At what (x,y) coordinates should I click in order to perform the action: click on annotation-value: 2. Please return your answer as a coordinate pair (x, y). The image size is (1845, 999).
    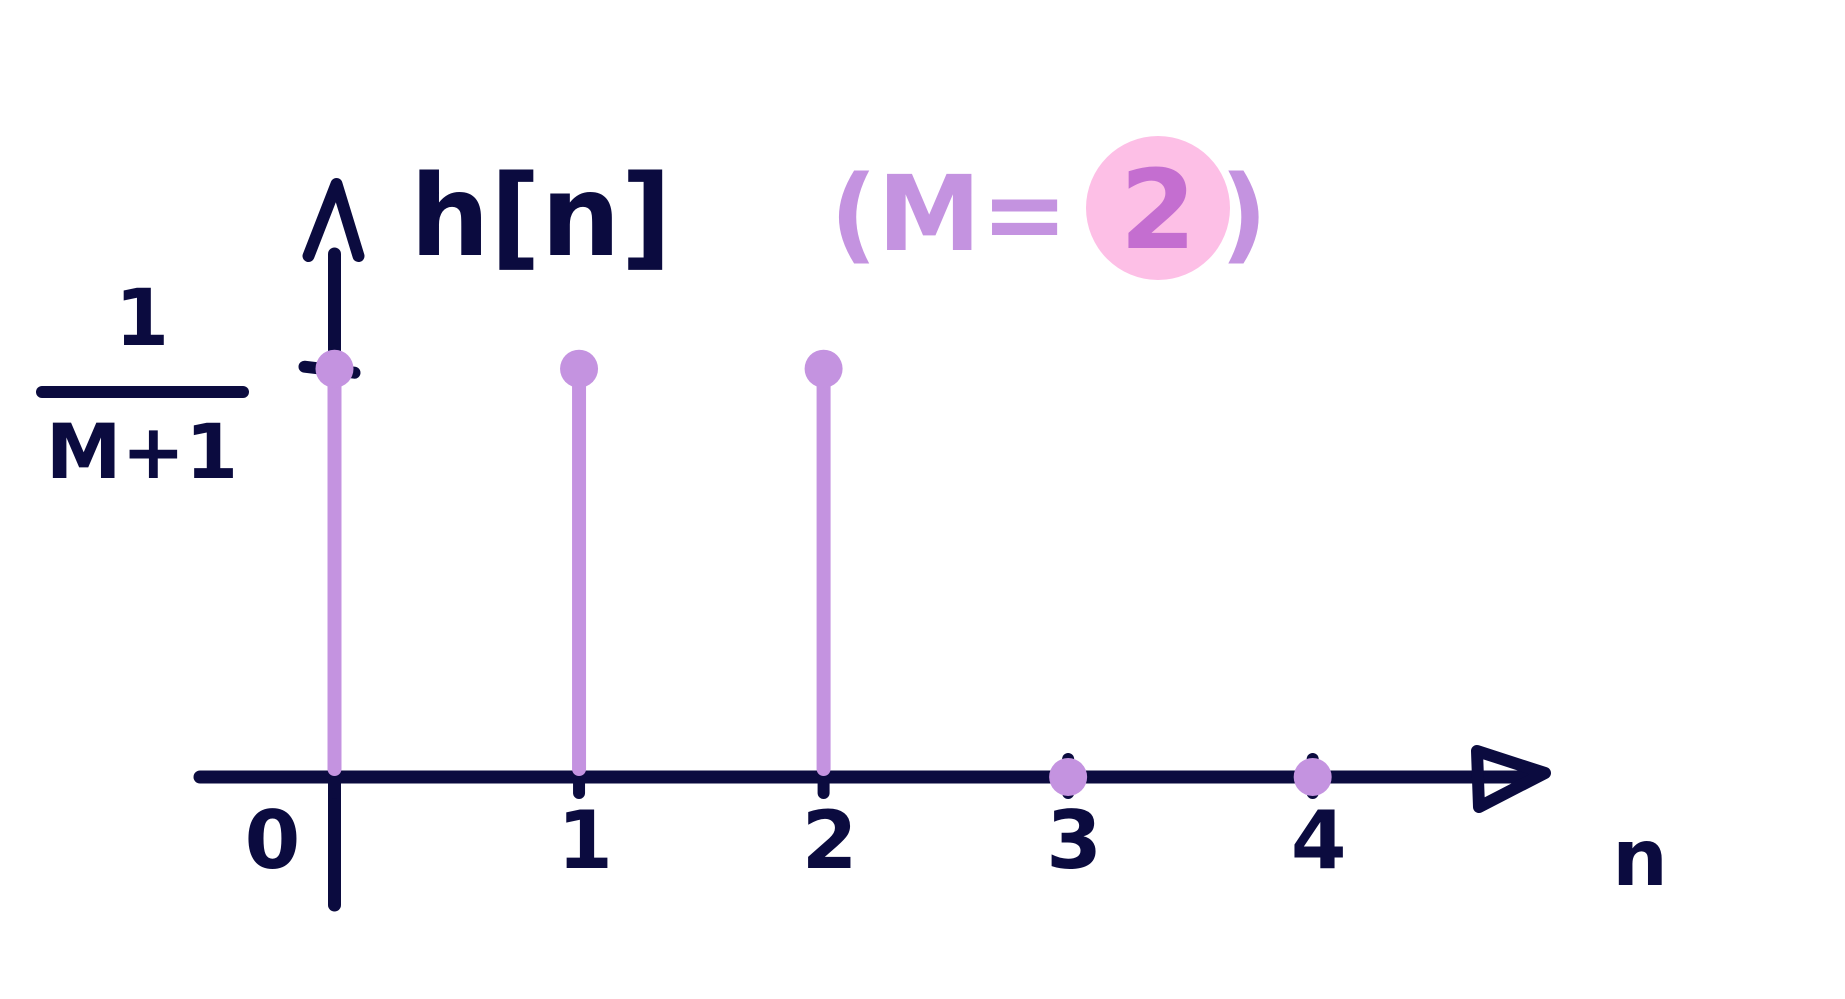
    Looking at the image, I should click on (1158, 210).